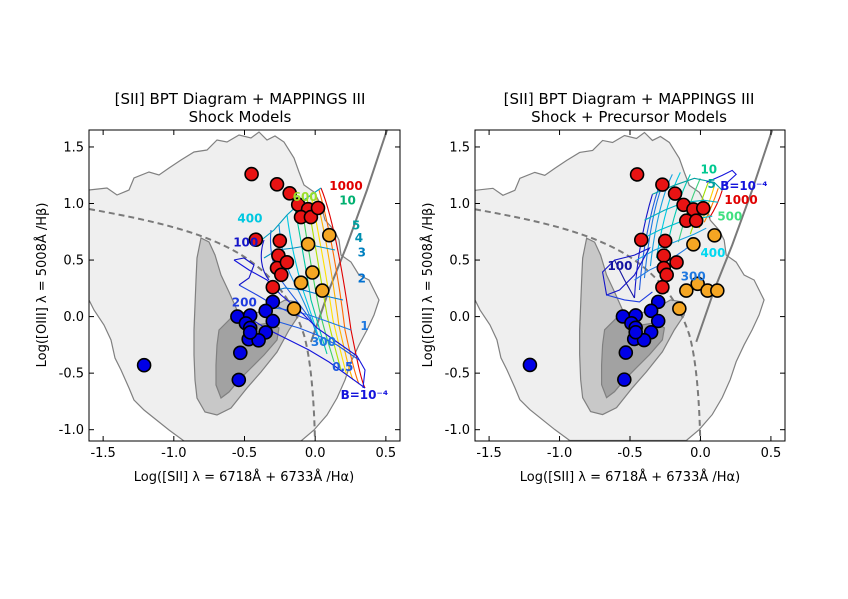  I want to click on model-labels: 1000 600 10 400 5 100 43 2 200 1 300 0.5 B=10⁻⁴, so click(310, 290).